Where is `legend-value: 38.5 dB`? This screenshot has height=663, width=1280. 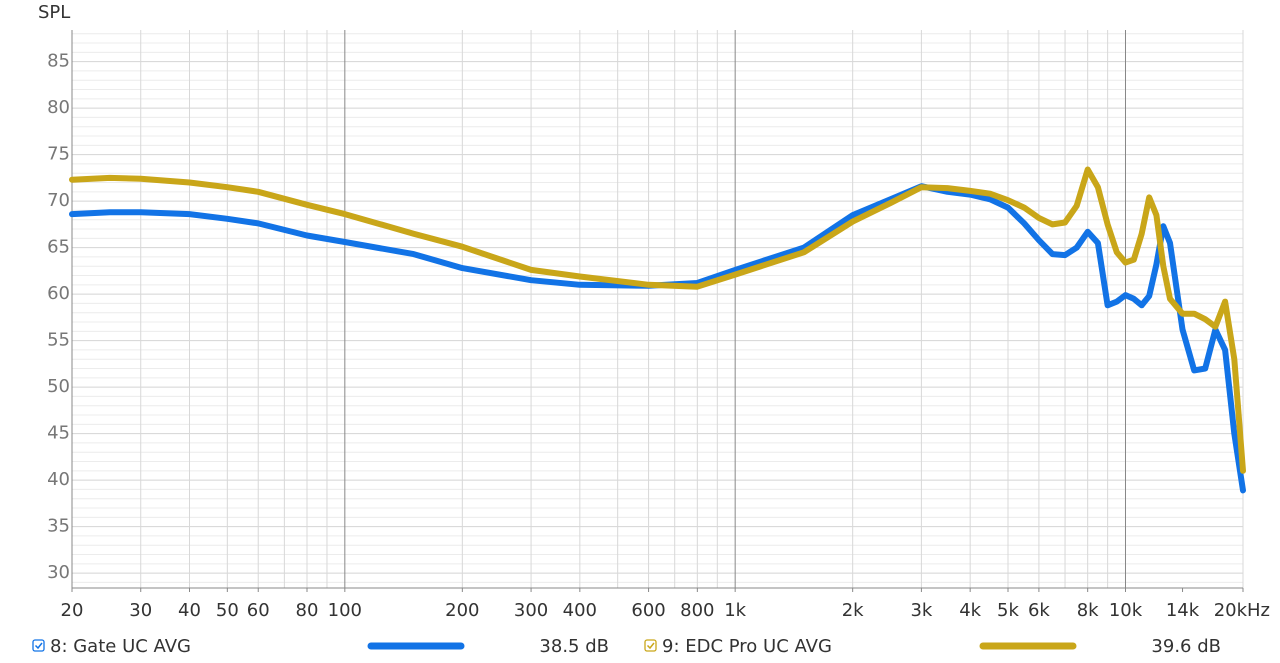 legend-value: 38.5 dB is located at coordinates (574, 646).